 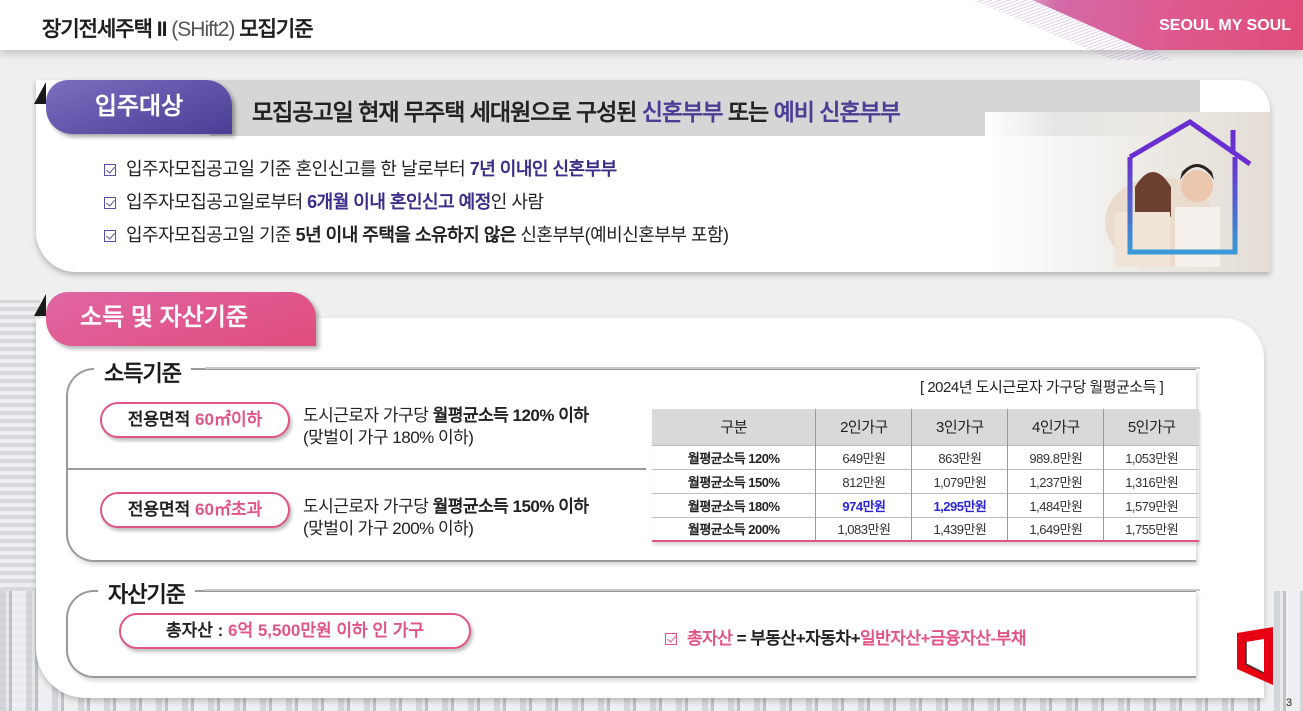 What do you see at coordinates (388, 437) in the screenshot?
I see `criteria-line-2: (맞벌이 가구 180% 이하)` at bounding box center [388, 437].